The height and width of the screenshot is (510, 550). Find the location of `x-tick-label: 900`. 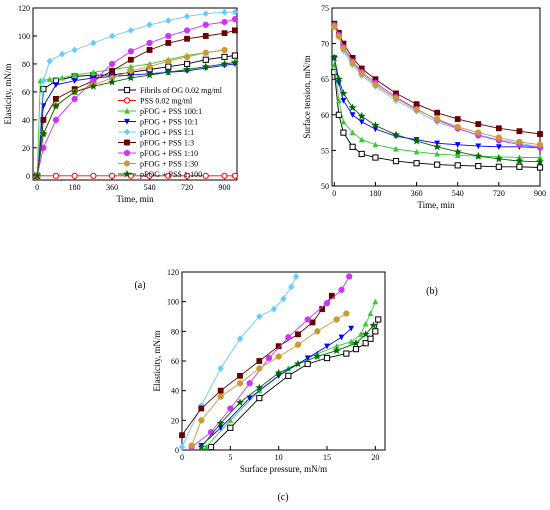

x-tick-label: 900 is located at coordinates (225, 187).